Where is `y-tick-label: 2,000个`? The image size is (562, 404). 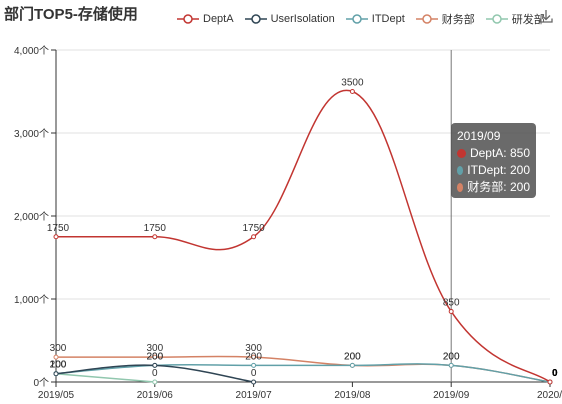
y-tick-label: 2,000个 is located at coordinates (31, 217).